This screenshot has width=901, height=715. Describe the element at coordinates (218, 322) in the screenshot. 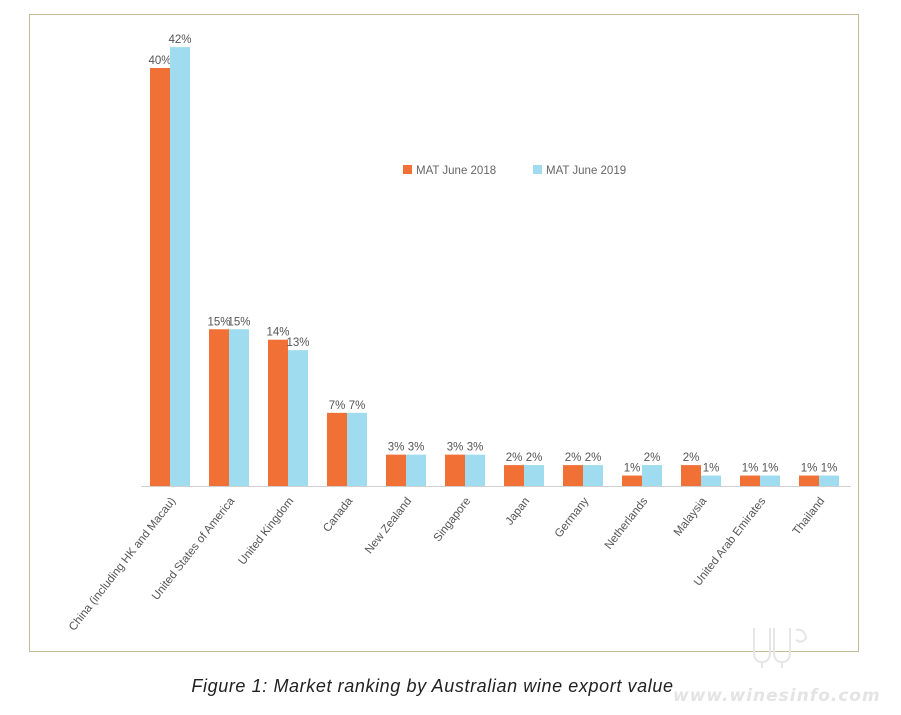

I see `data-label-1-1: 15%` at that location.